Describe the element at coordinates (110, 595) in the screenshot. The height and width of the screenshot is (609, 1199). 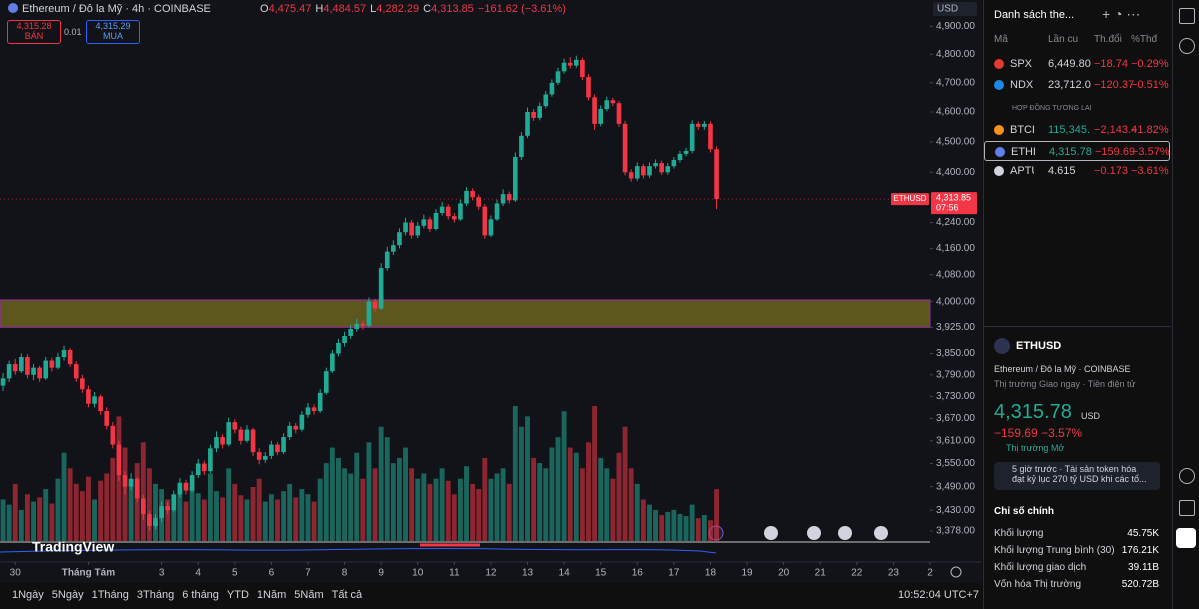
I see `range-button: 1Tháng` at that location.